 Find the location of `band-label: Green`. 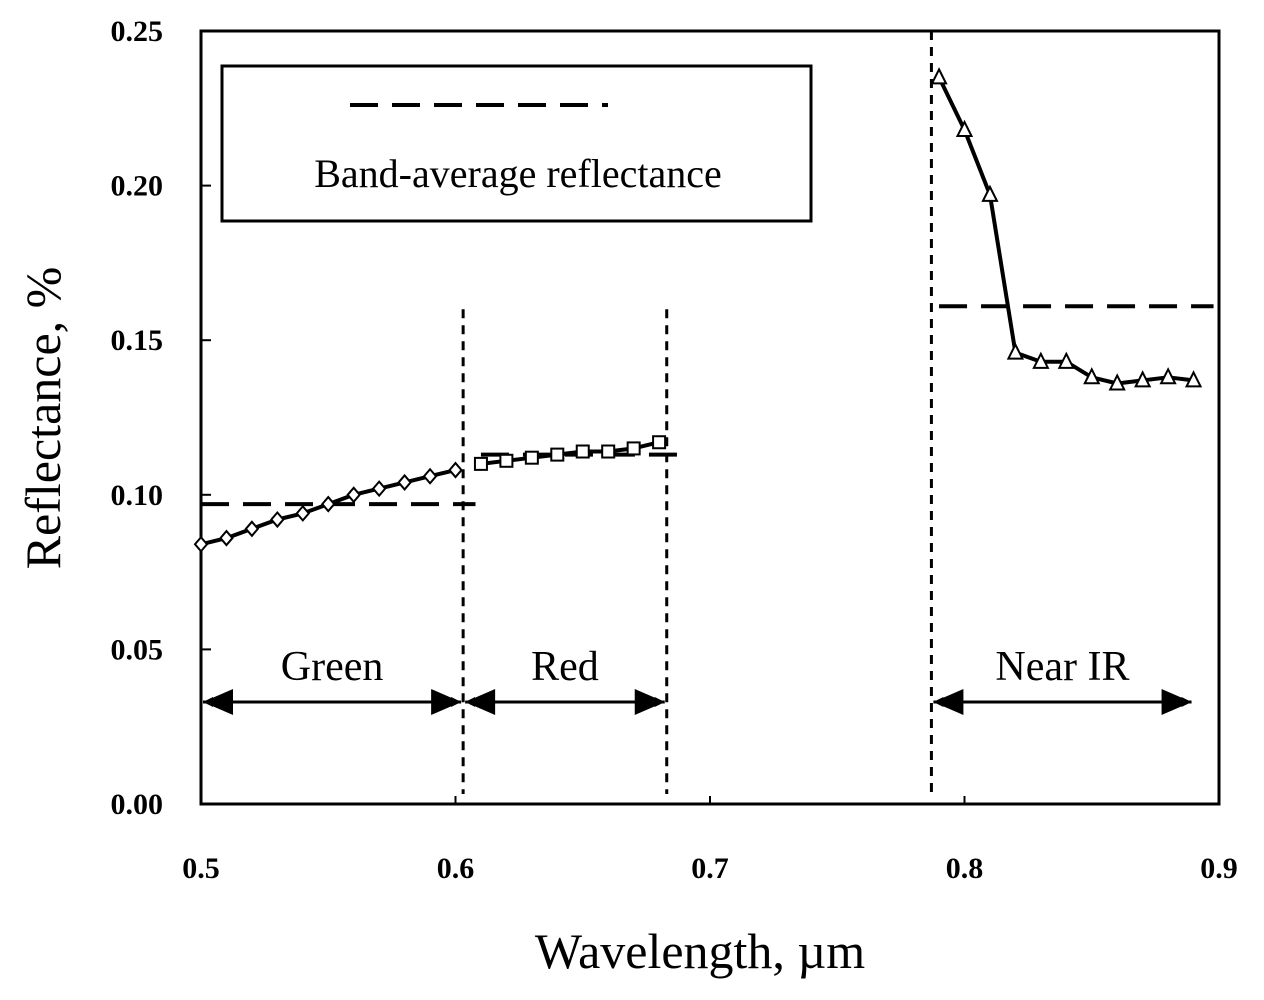

band-label: Green is located at coordinates (332, 667).